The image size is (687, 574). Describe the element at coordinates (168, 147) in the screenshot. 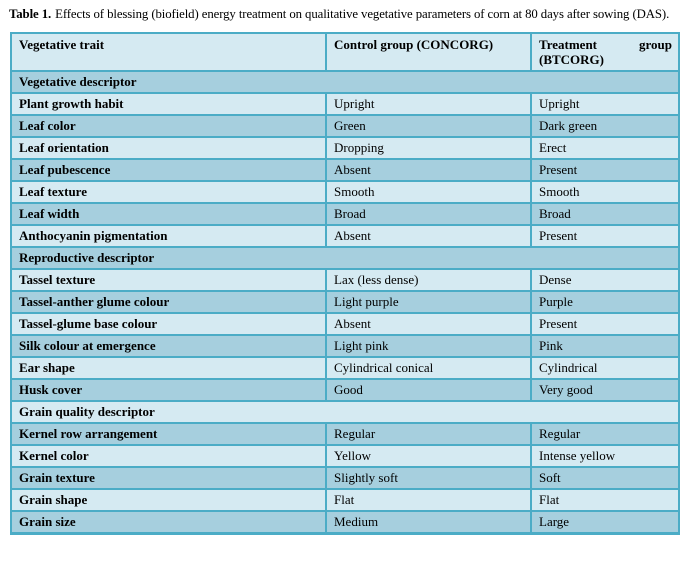

I see `trait-cell: Leaf orientation` at that location.